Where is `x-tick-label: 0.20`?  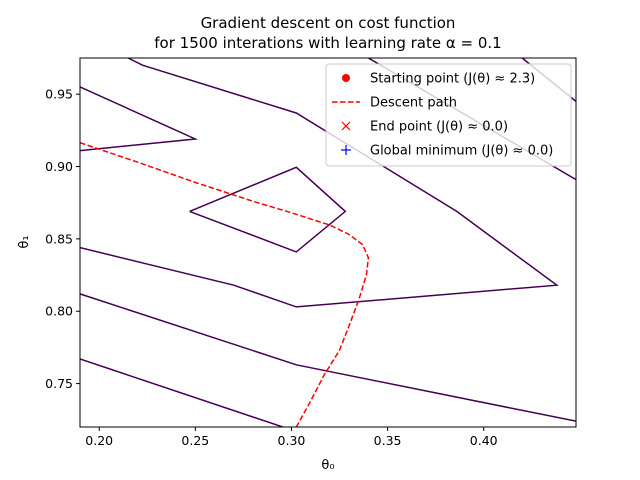
x-tick-label: 0.20 is located at coordinates (99, 440).